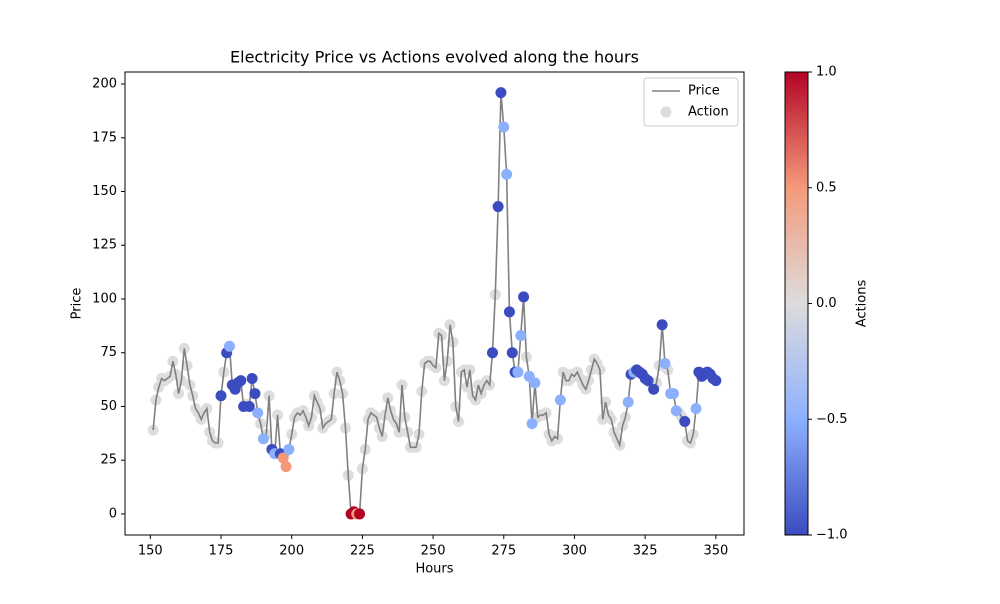  Describe the element at coordinates (104, 298) in the screenshot. I see `y-tick-label: 100` at that location.